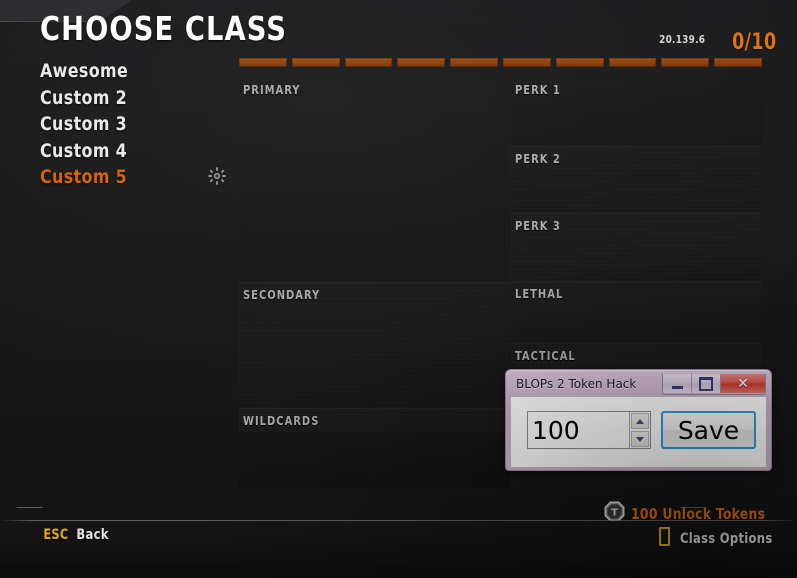 The height and width of the screenshot is (578, 797). What do you see at coordinates (538, 90) in the screenshot?
I see `loadout-slot-label: PERK 1` at bounding box center [538, 90].